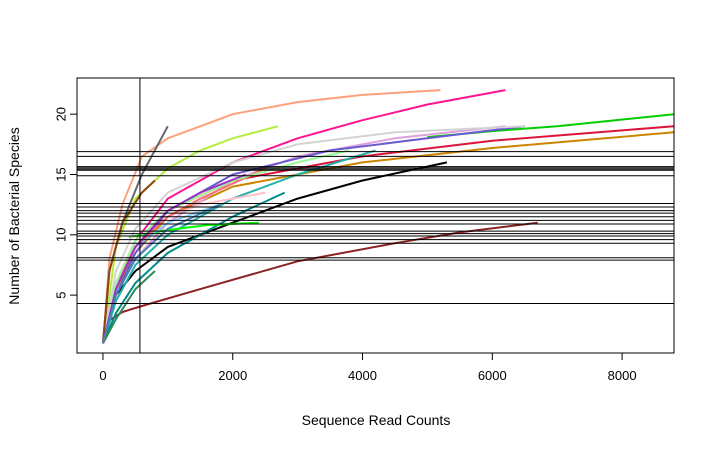  Describe the element at coordinates (102, 375) in the screenshot. I see `x-tick-label: 0` at that location.